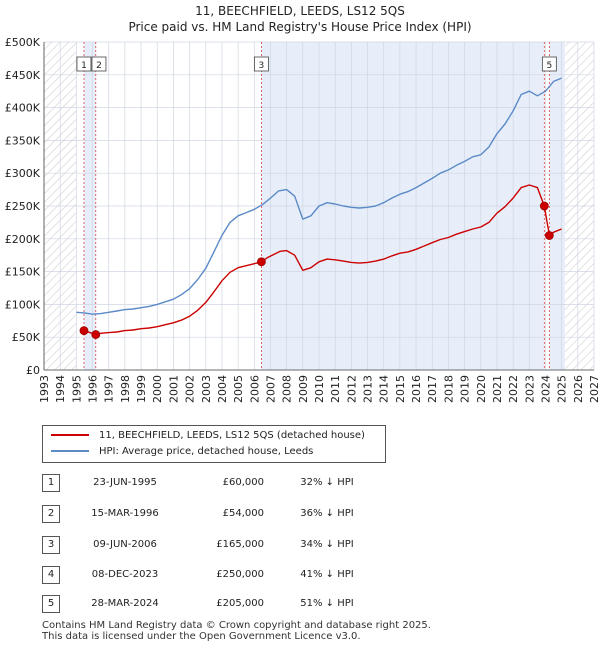 The image size is (600, 650). Describe the element at coordinates (33, 370) in the screenshot. I see `y-tick-label: £0` at that location.